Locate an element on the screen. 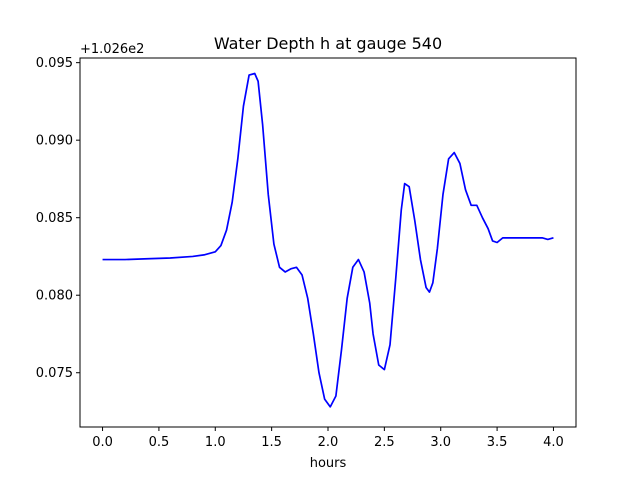 This screenshot has width=640, height=480. x-tick-label: 0.5 is located at coordinates (159, 442).